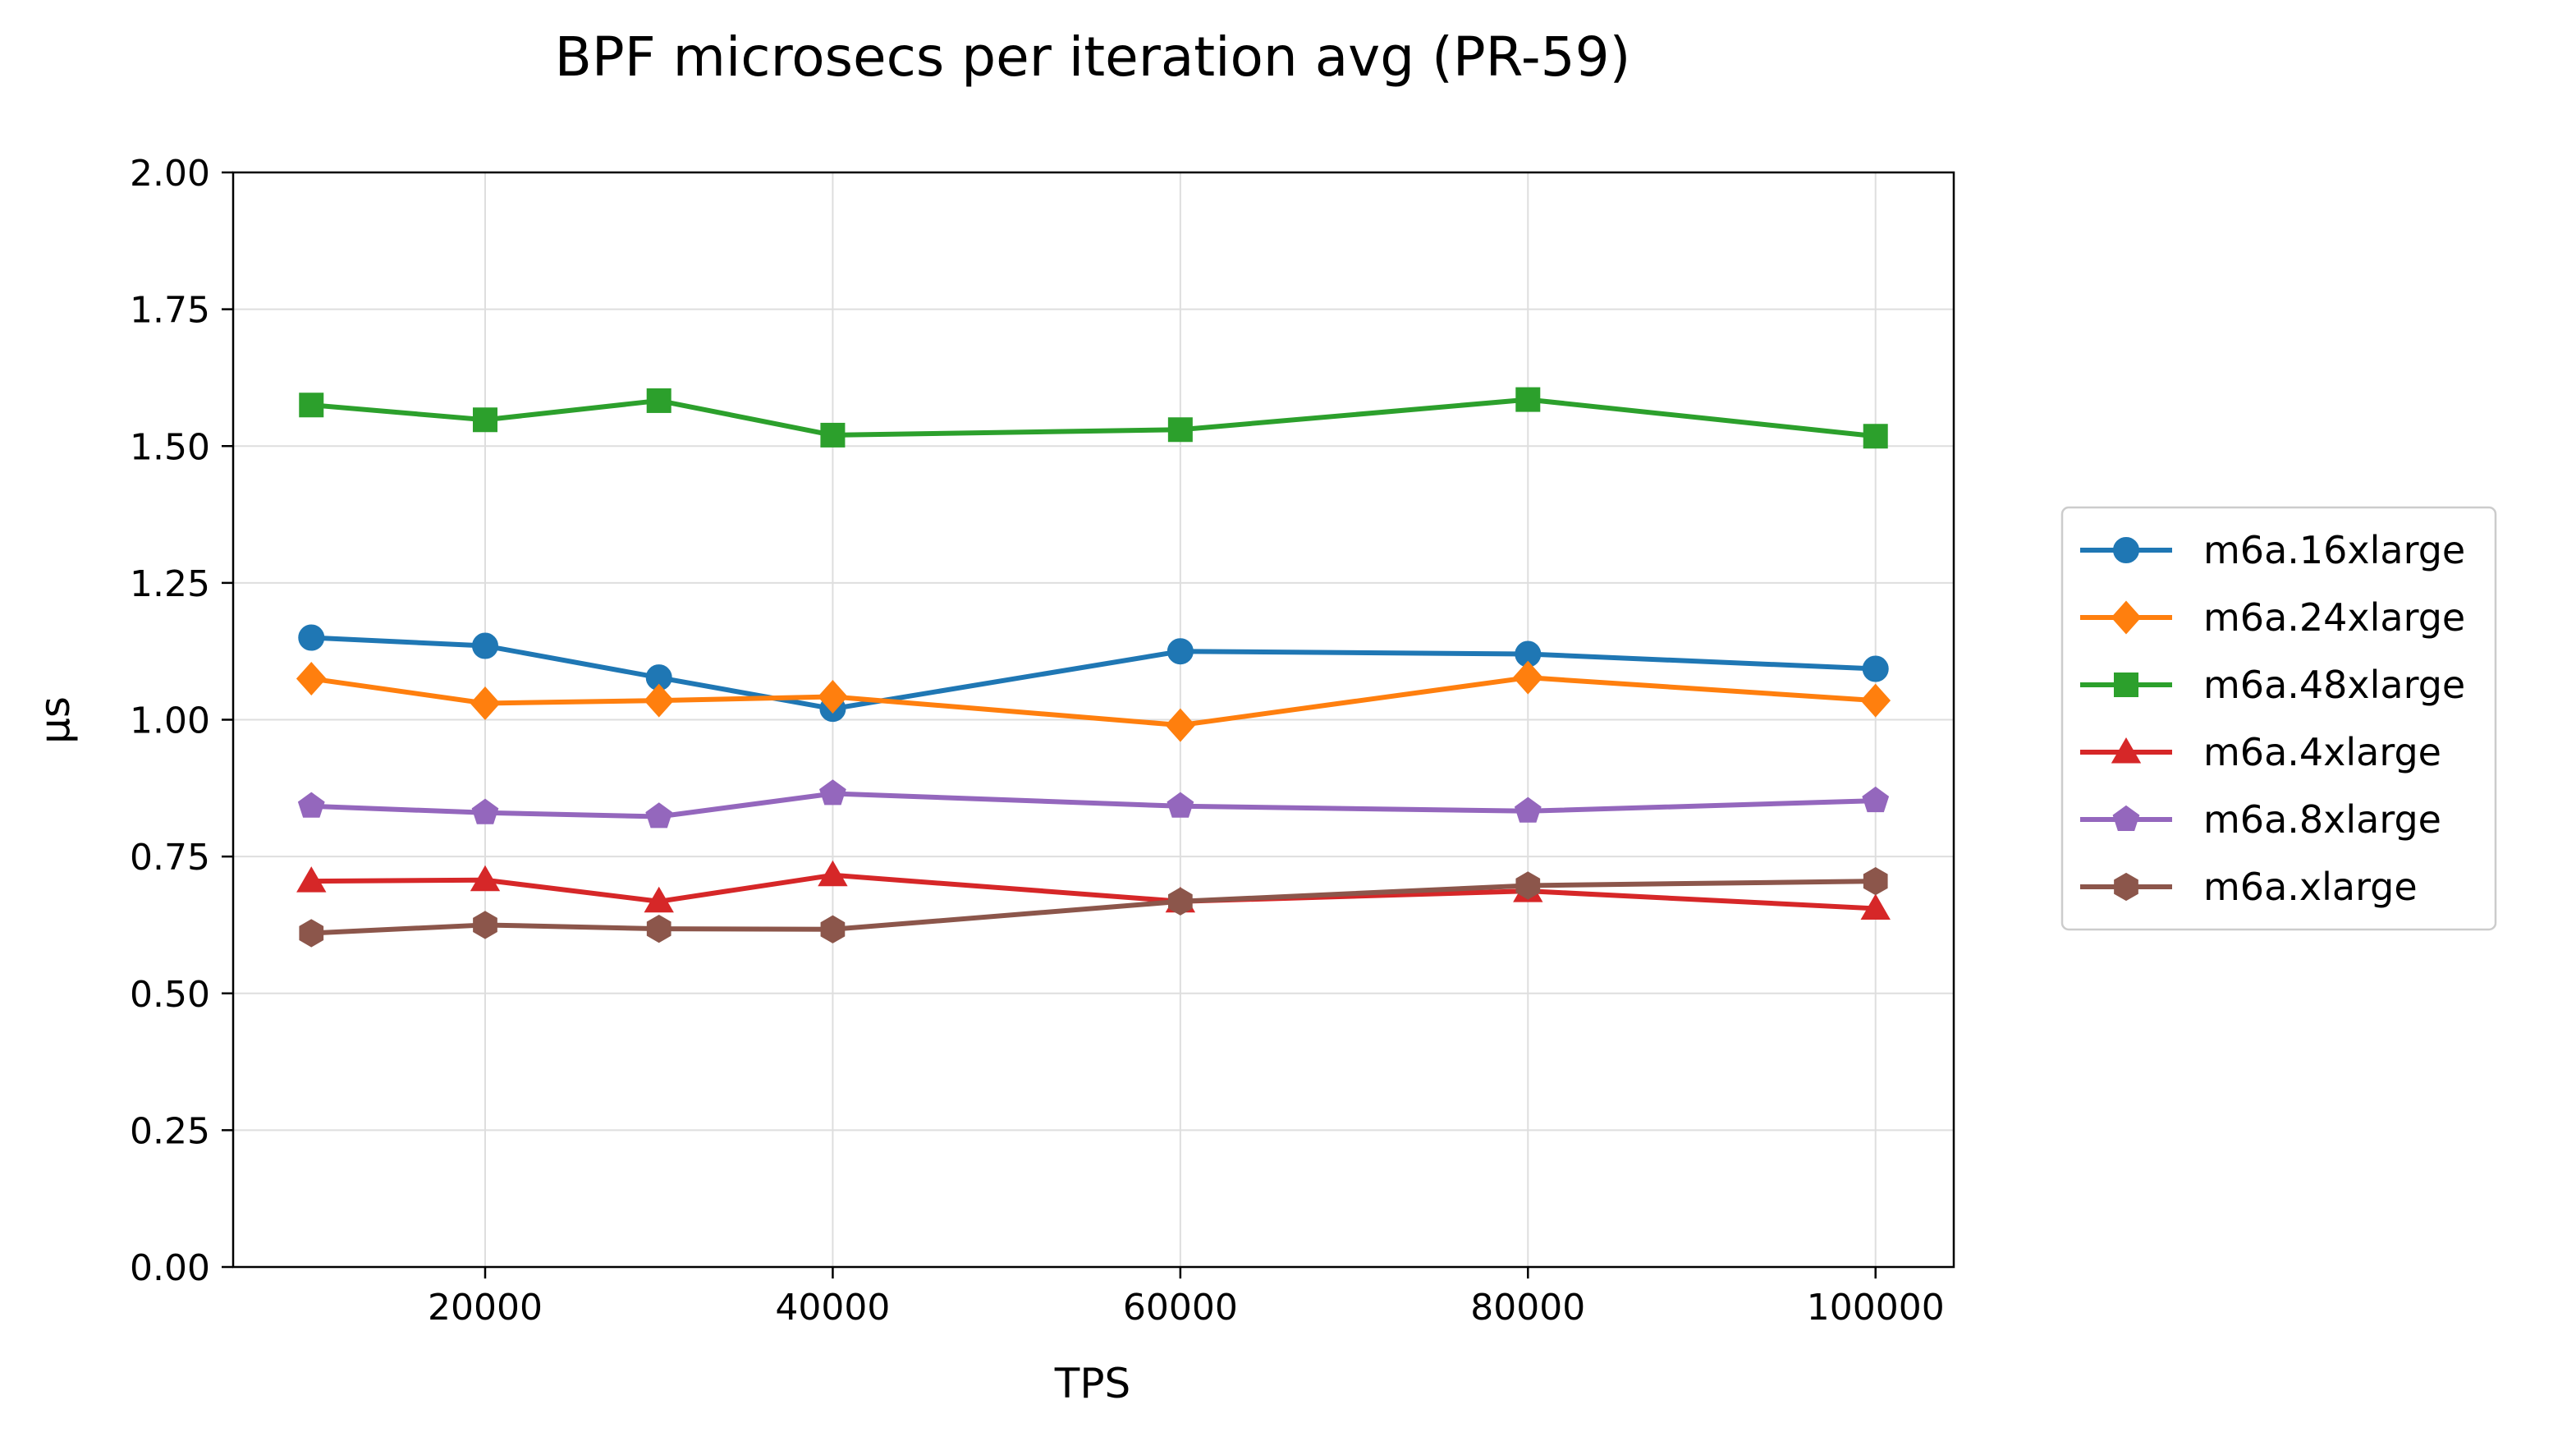 This screenshot has width=2576, height=1446. I want to click on x-tick-label: 20000, so click(486, 1308).